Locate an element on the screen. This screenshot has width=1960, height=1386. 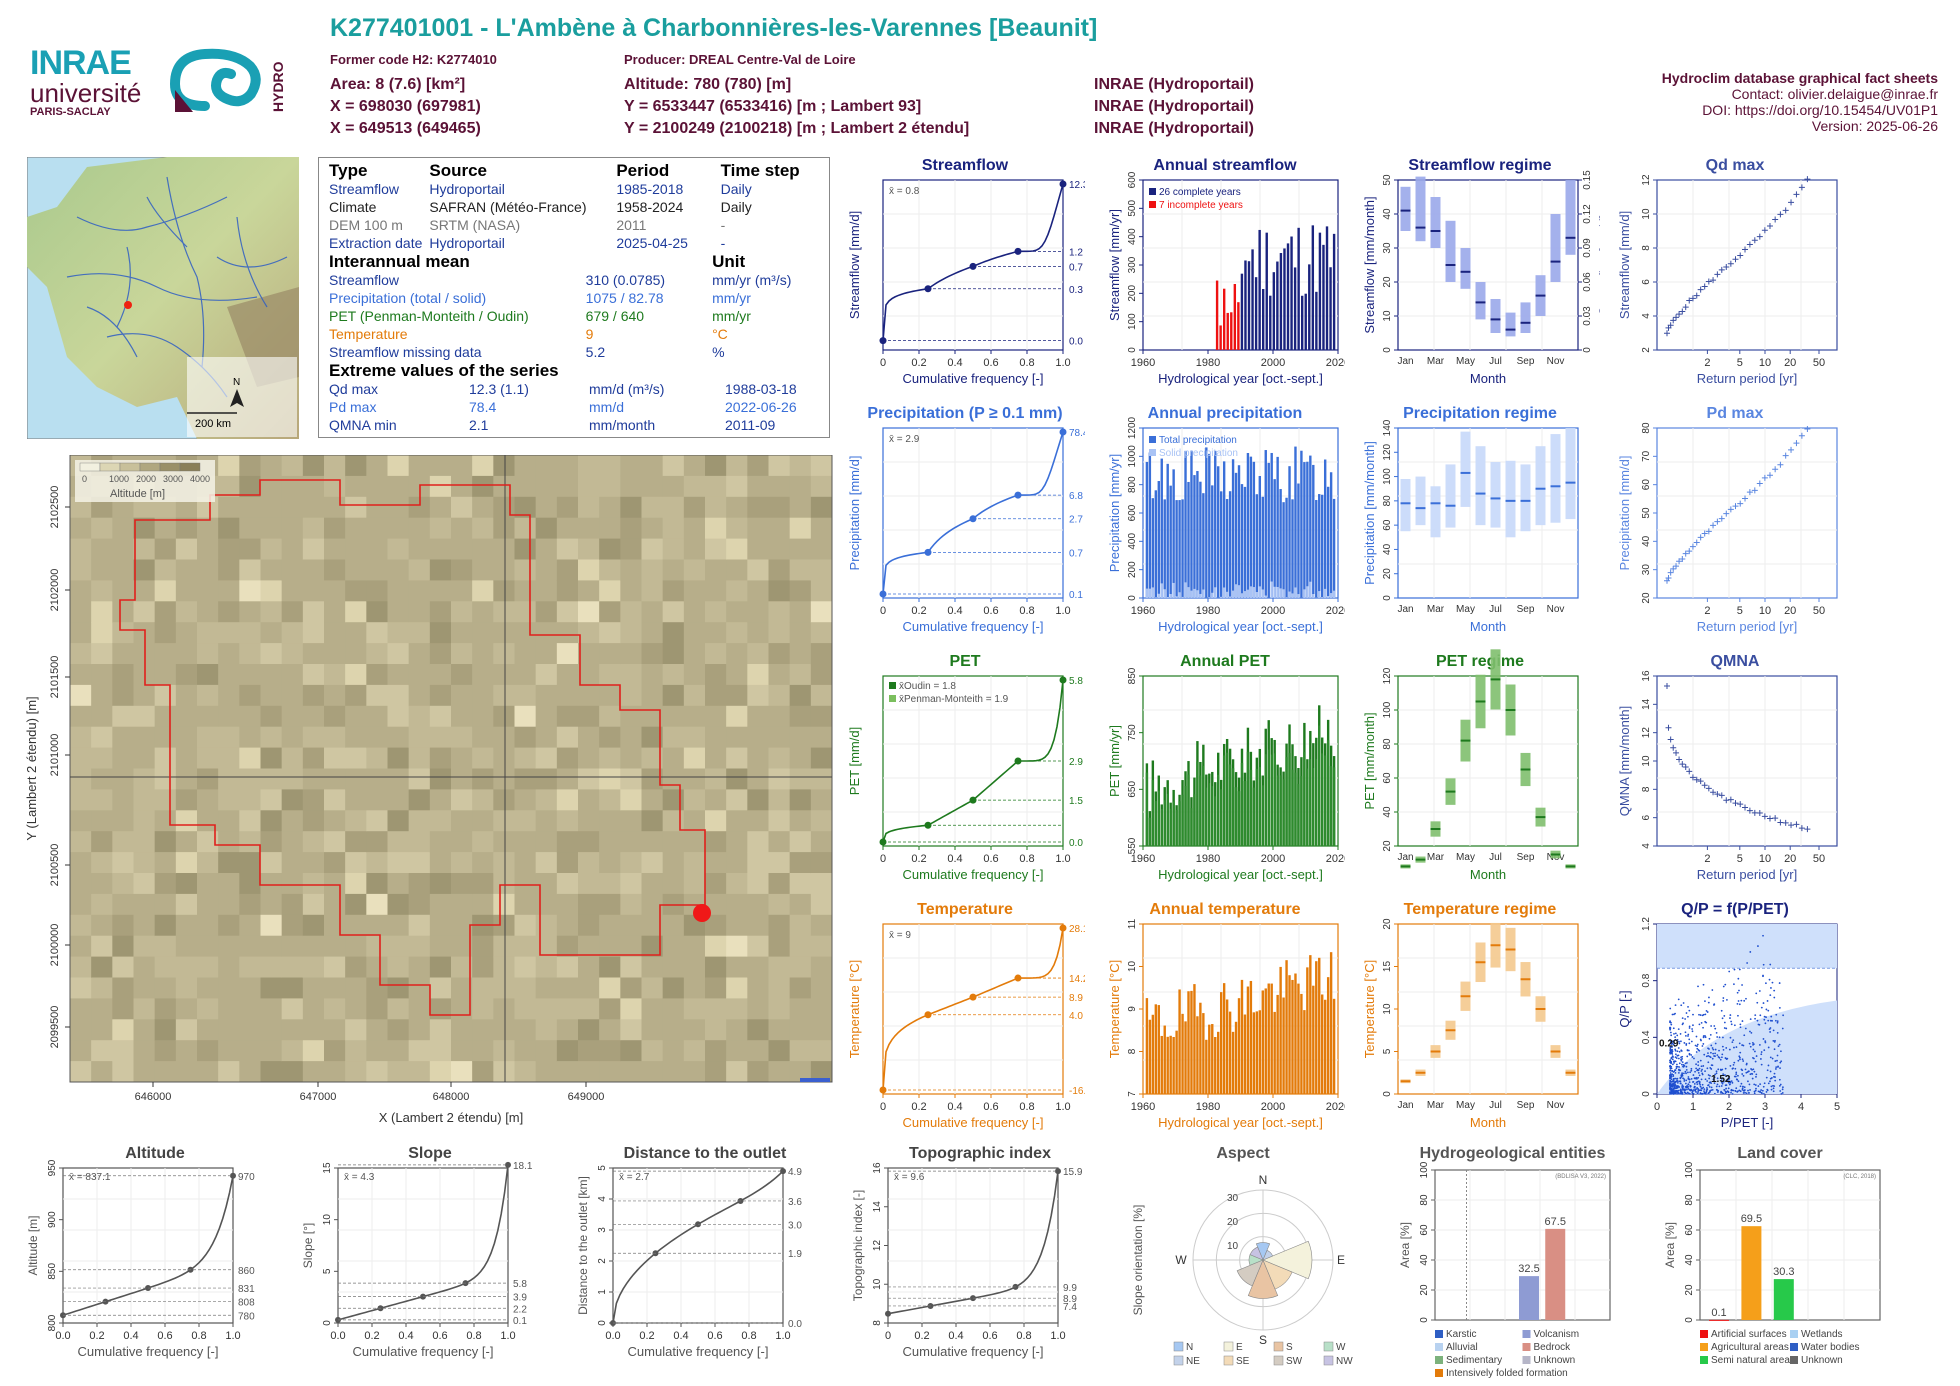
info-cell-type: Streamflow is located at coordinates (364, 189).